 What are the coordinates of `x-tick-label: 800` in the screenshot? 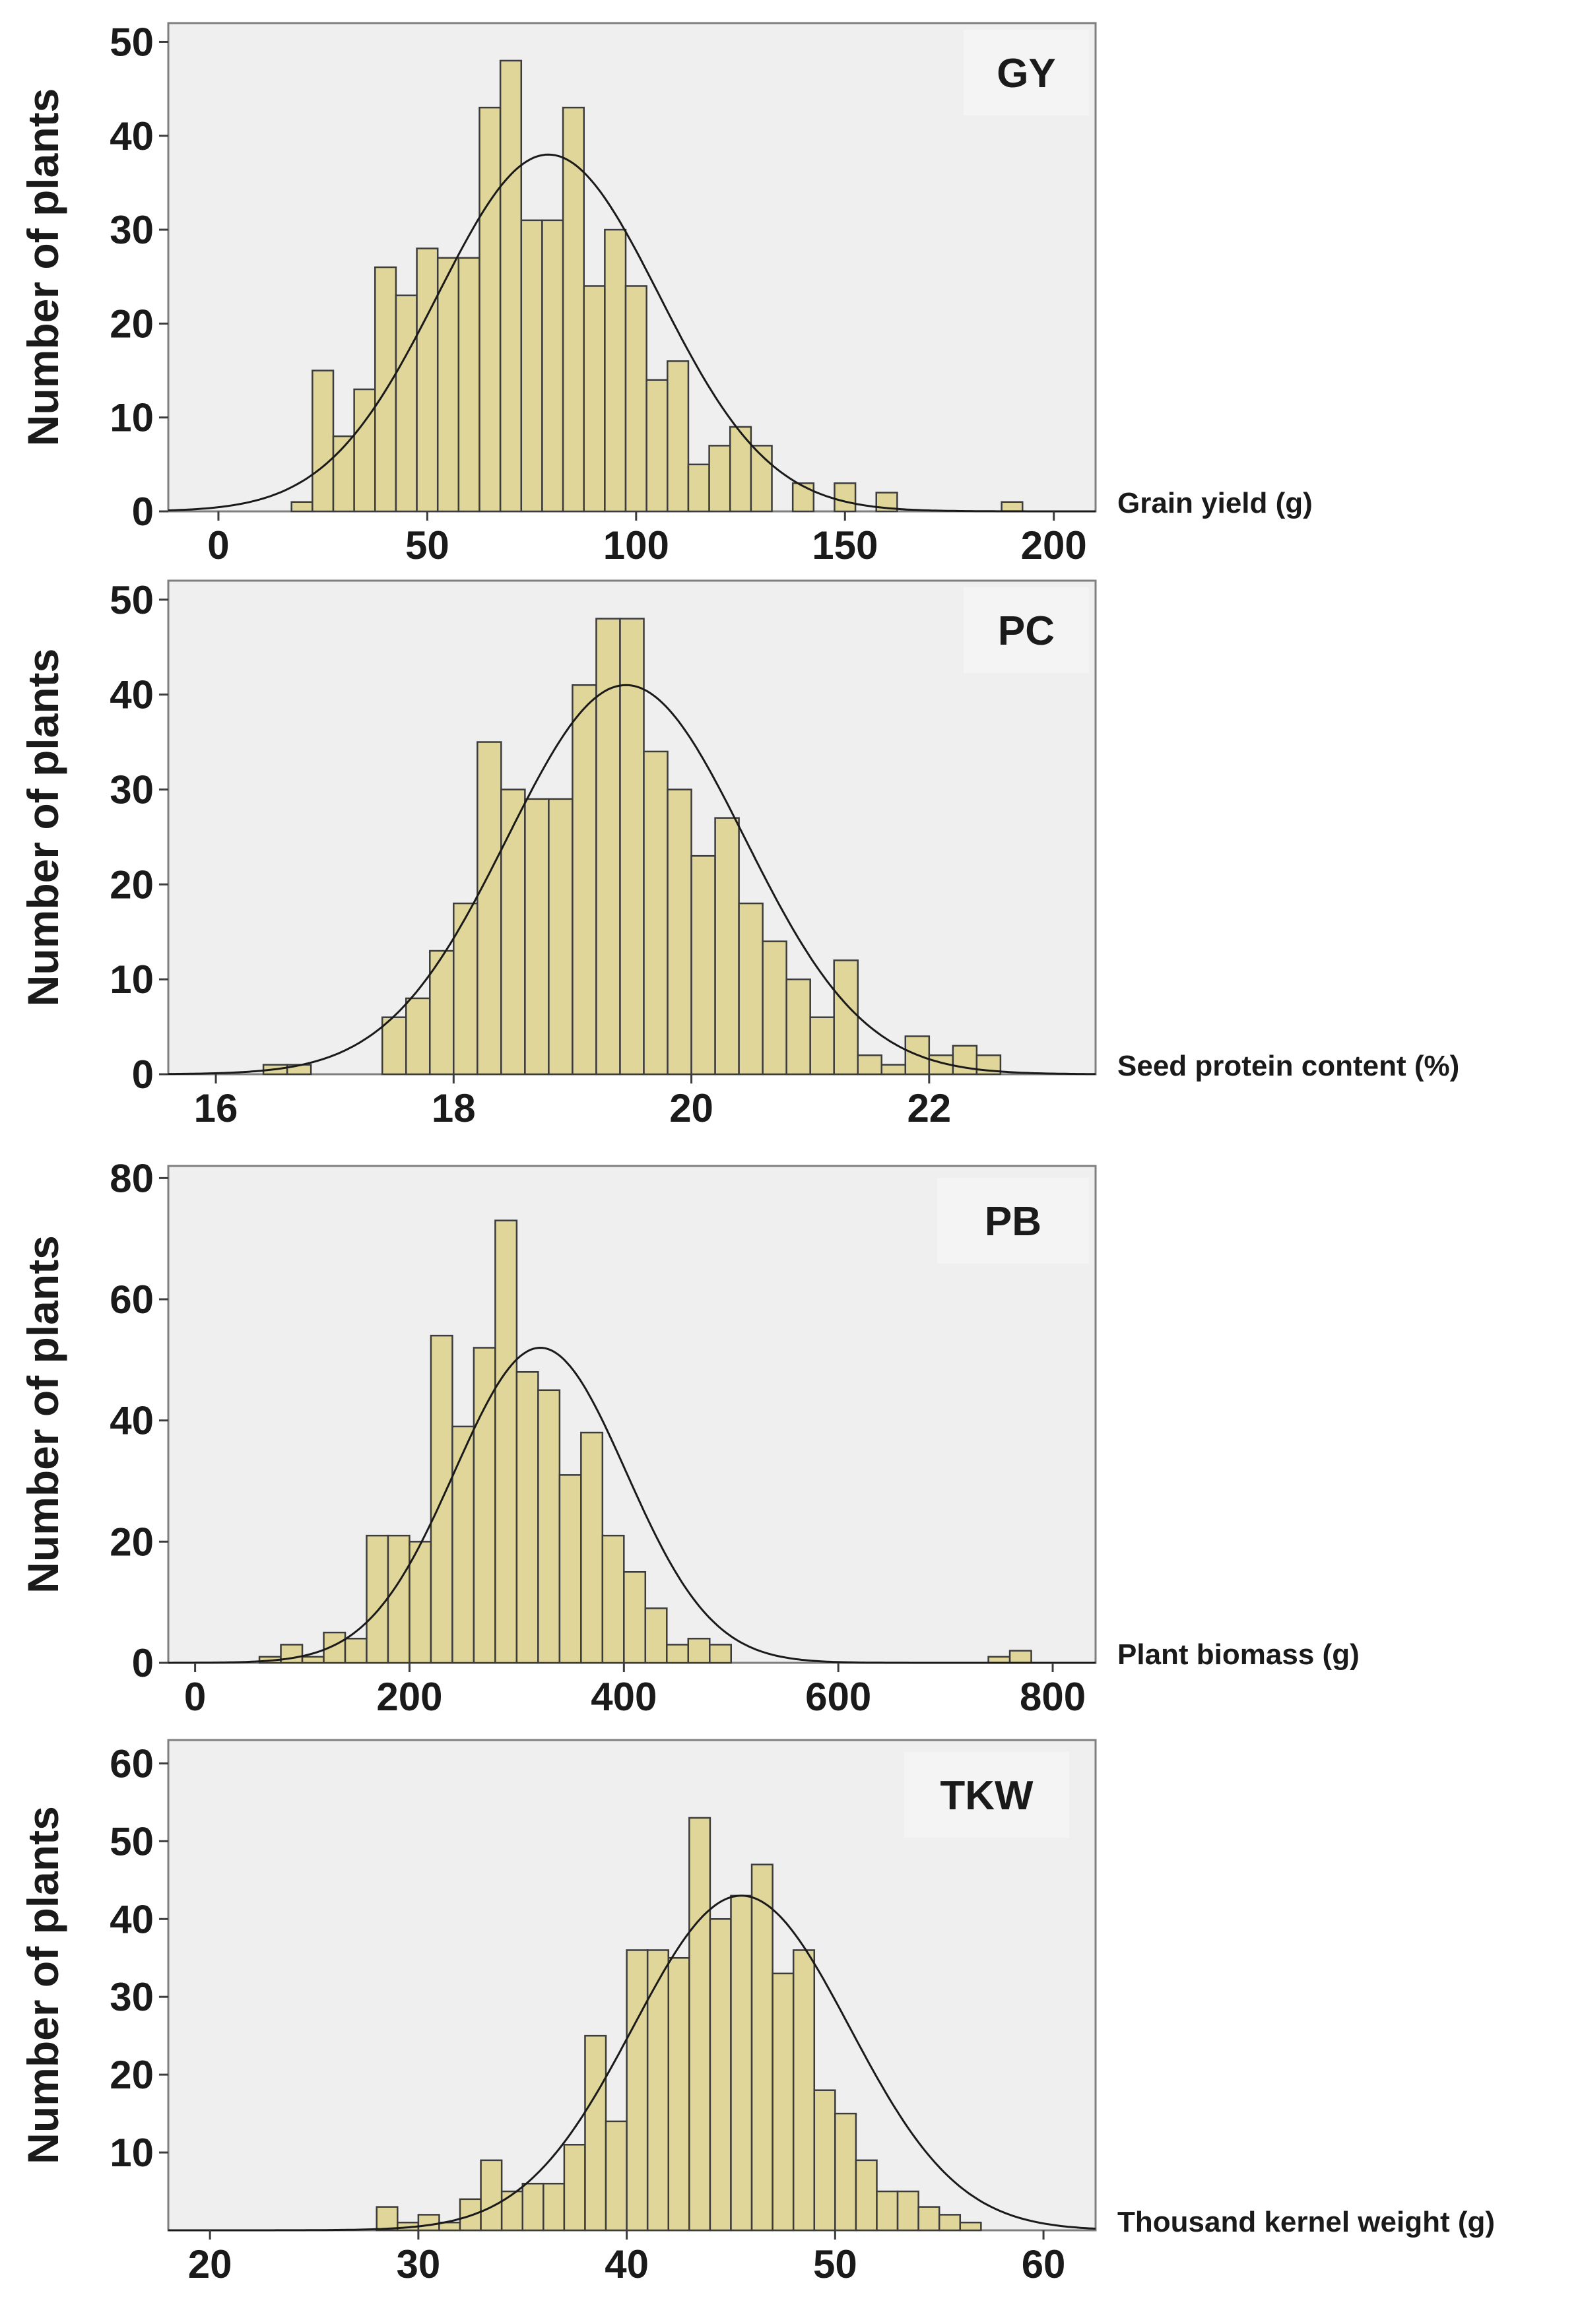 It's located at (1053, 1697).